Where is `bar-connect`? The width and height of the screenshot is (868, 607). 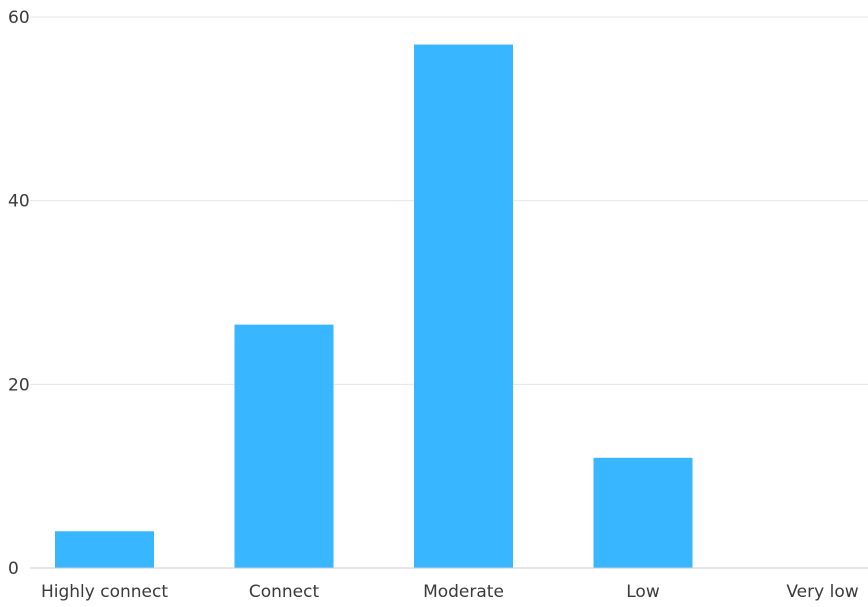
bar-connect is located at coordinates (284, 446).